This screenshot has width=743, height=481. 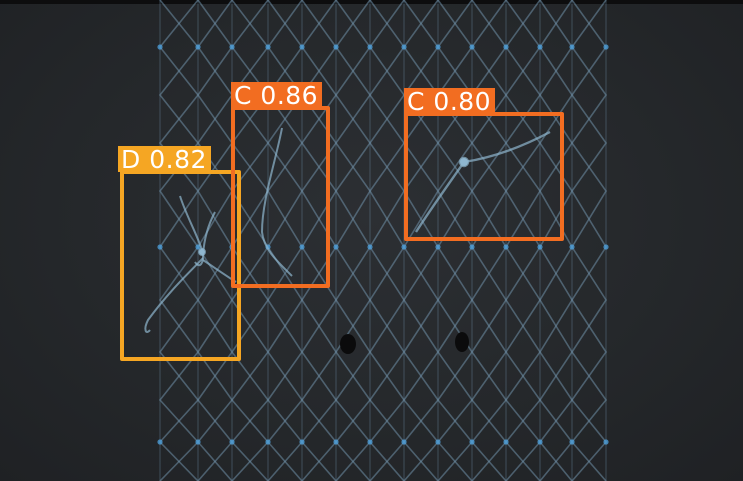 I want to click on class-label: D, so click(x=131, y=159).